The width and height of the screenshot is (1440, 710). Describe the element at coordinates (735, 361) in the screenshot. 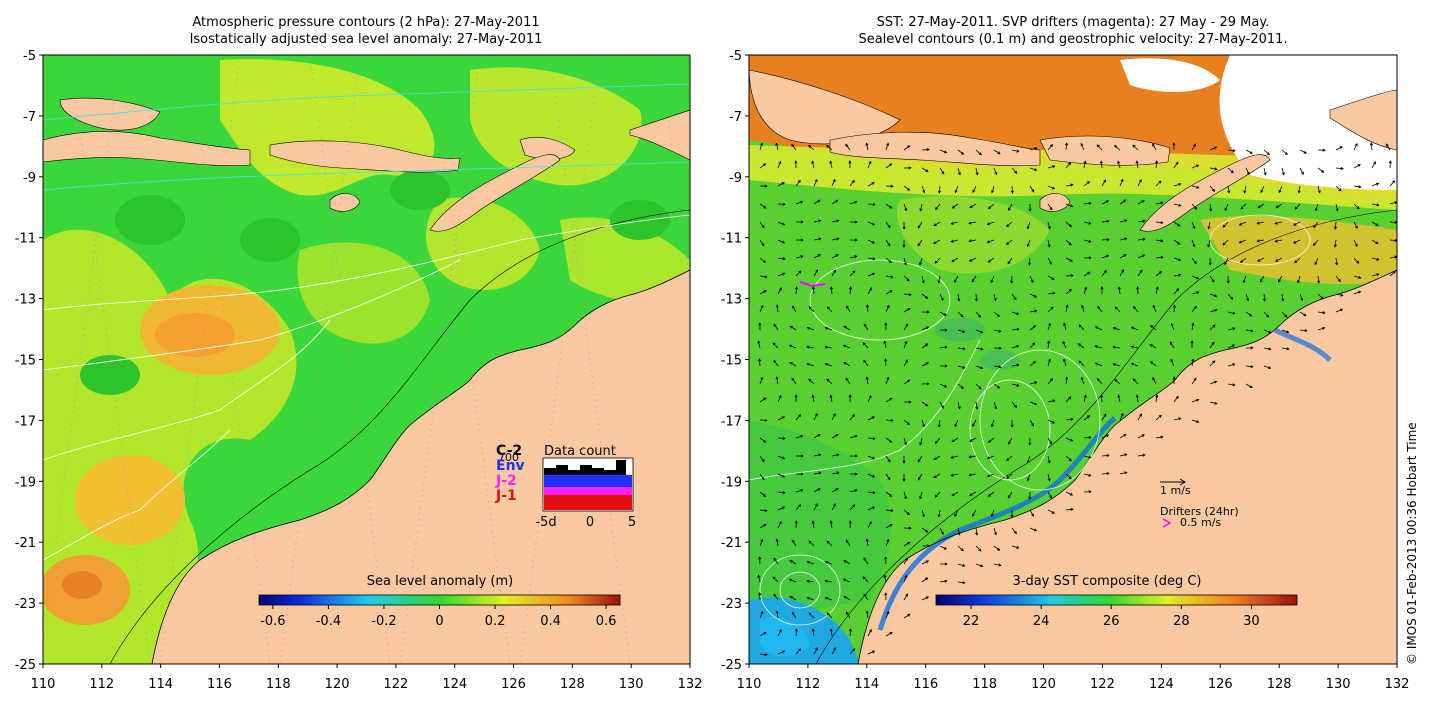

I see `sst-lat-axis: -5 -7 -9 -11 -13 -15 -17 -19 -21 -23 -25` at that location.